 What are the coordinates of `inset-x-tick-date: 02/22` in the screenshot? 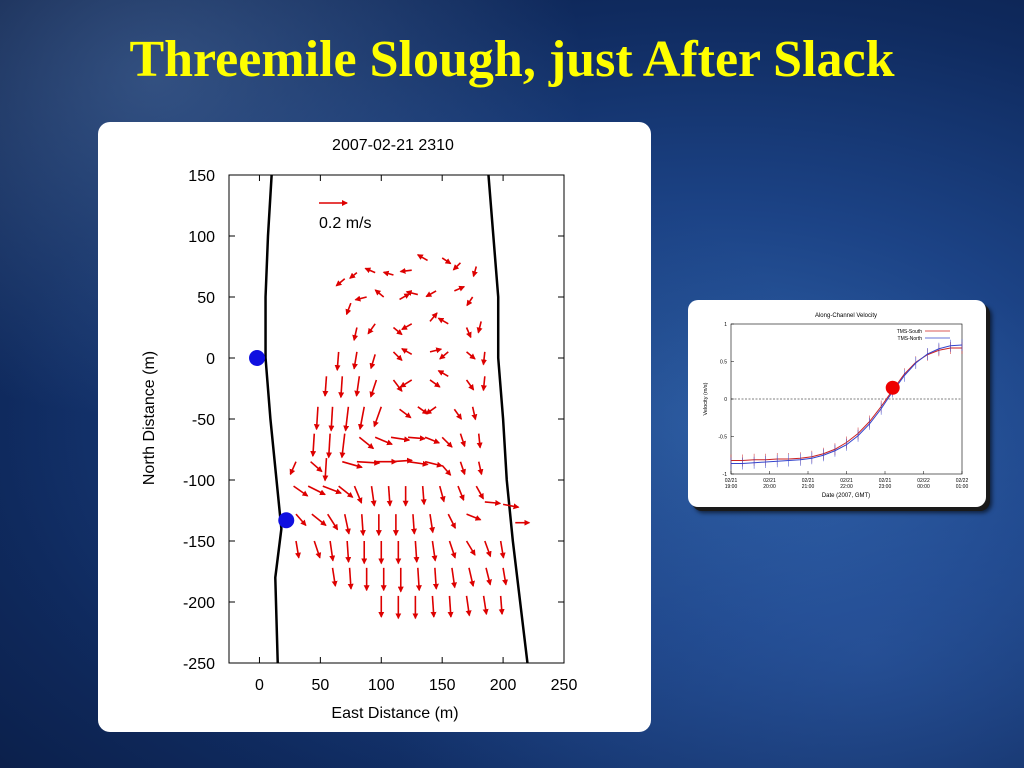 It's located at (923, 481).